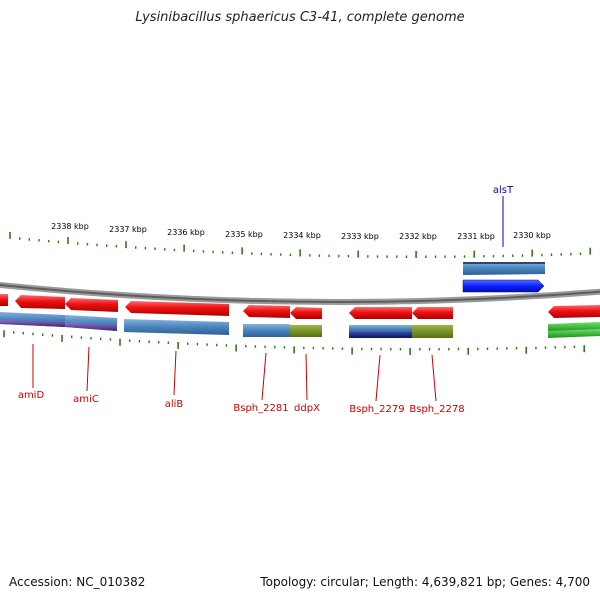  What do you see at coordinates (476, 236) in the screenshot?
I see `tick-label: 2331 kbp` at bounding box center [476, 236].